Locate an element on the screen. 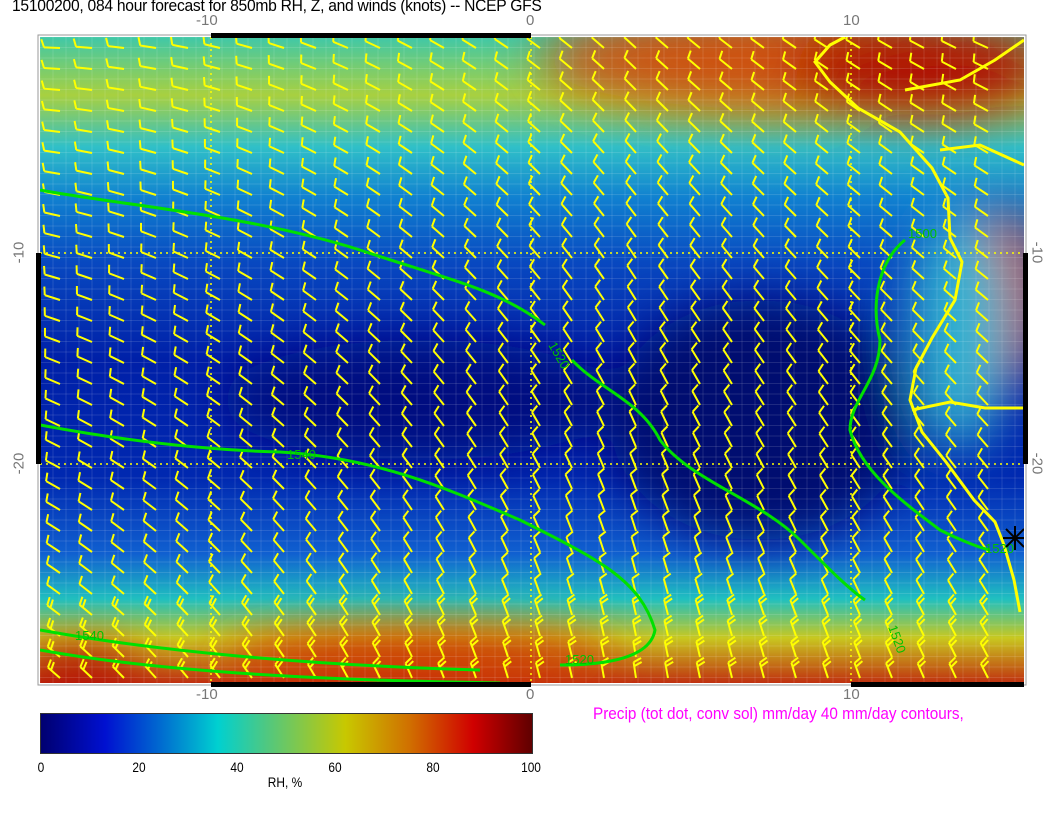  lon-tick-bottom: 10 is located at coordinates (851, 694).